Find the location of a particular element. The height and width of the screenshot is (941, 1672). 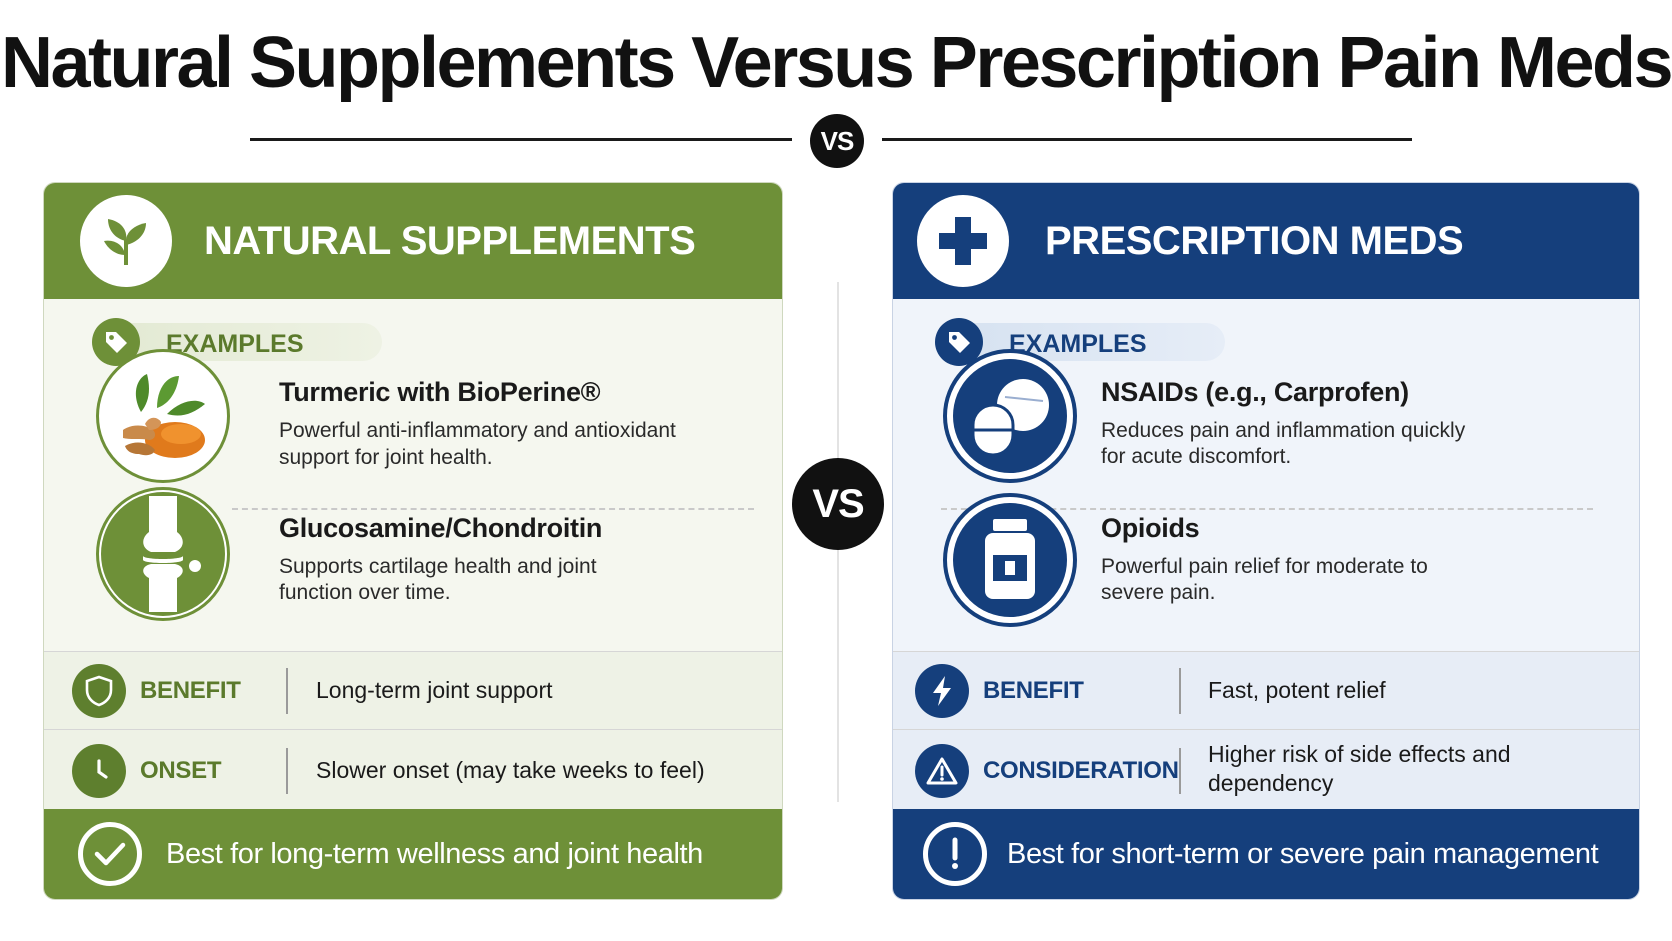

opioids-desc-line2: severe pain. is located at coordinates (1158, 592).